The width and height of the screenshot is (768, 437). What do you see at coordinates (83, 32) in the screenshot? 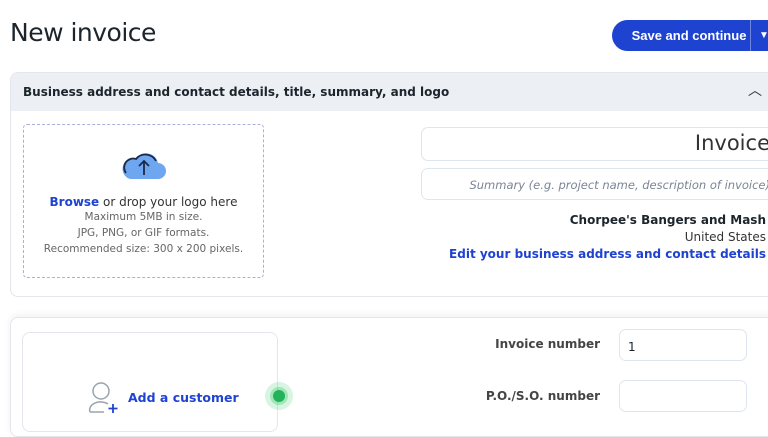
I see `page-title: New invoice` at bounding box center [83, 32].